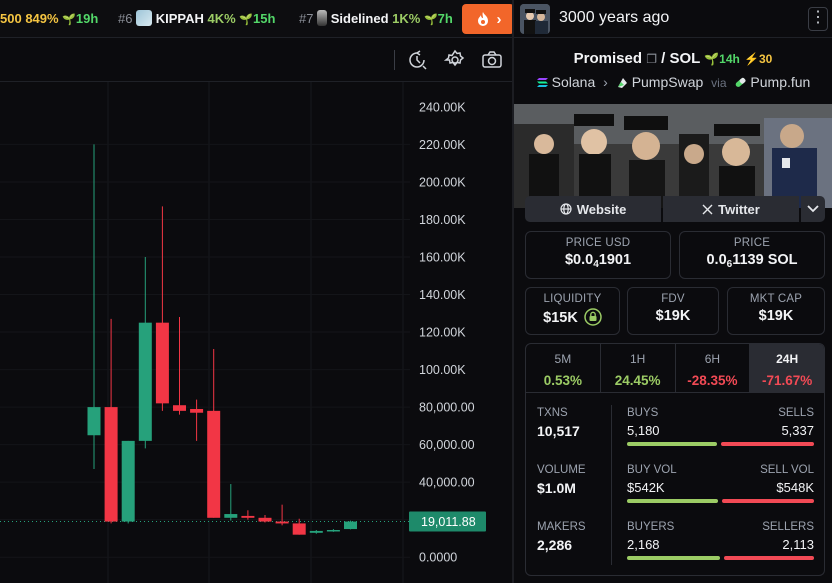 The height and width of the screenshot is (583, 832). What do you see at coordinates (566, 209) in the screenshot?
I see `globe-icon` at bounding box center [566, 209].